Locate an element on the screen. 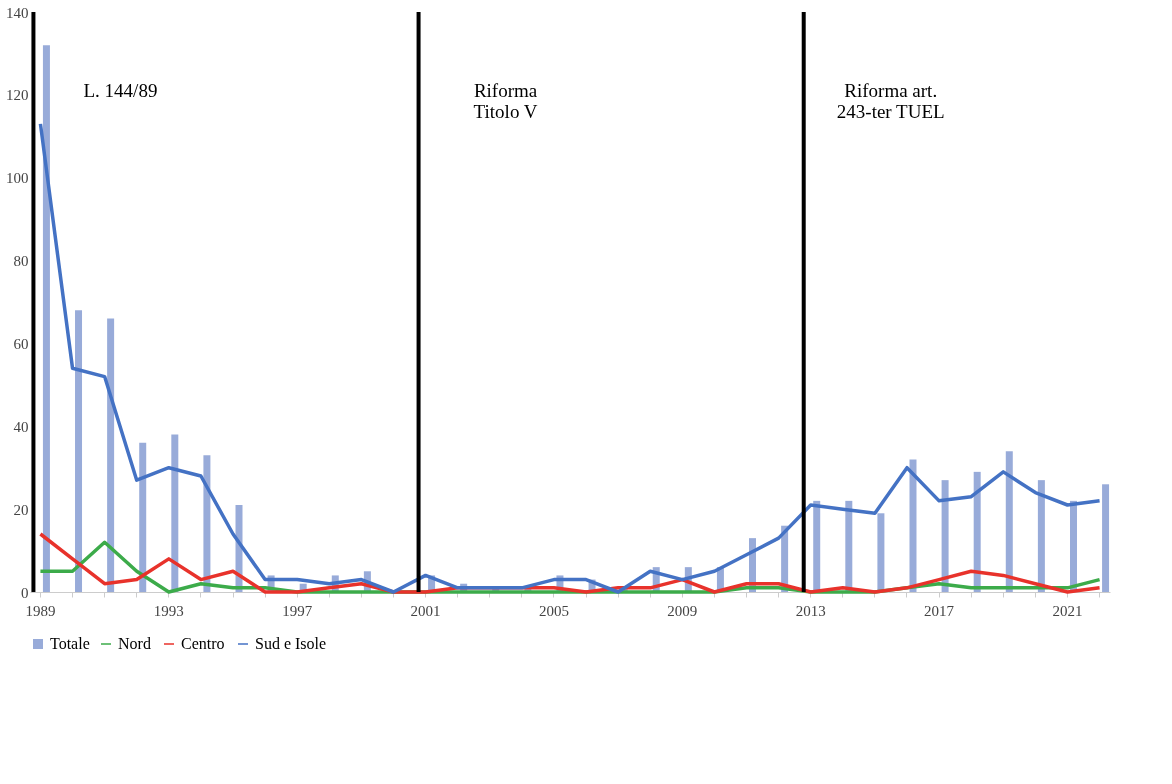 The height and width of the screenshot is (784, 1172). y-tick-label: 0 is located at coordinates (25, 592).